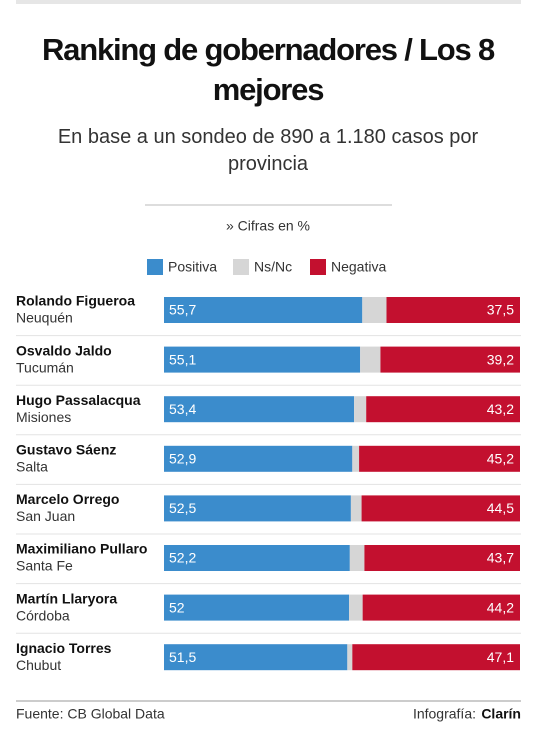  I want to click on row-province: Santa Fe, so click(44, 566).